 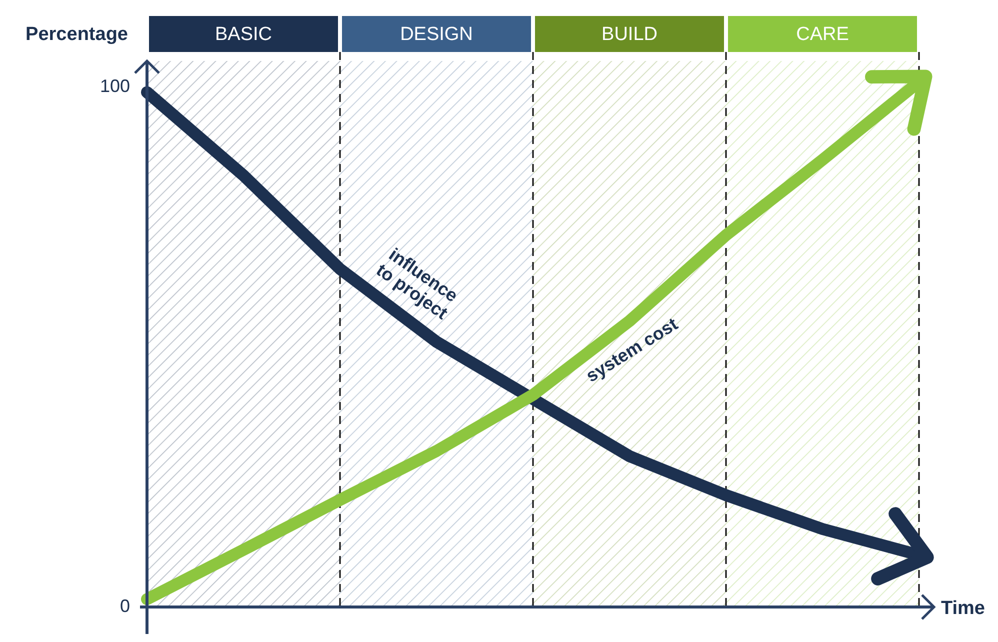 I want to click on text: BUILD, so click(x=630, y=34).